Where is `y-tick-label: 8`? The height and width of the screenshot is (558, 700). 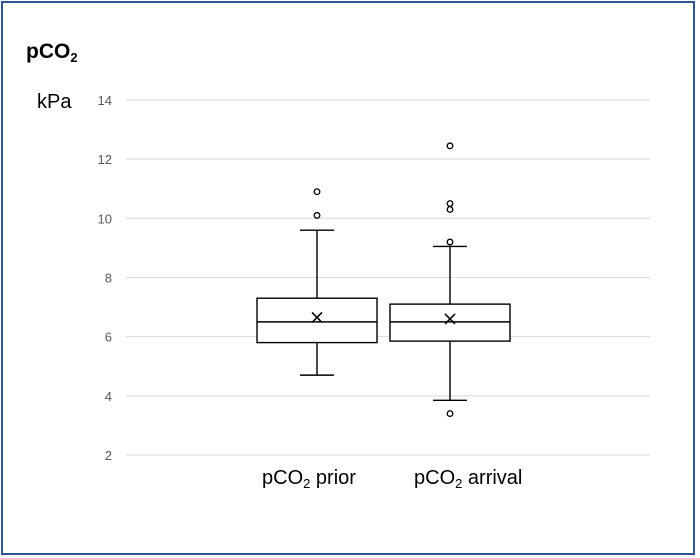
y-tick-label: 8 is located at coordinates (108, 278).